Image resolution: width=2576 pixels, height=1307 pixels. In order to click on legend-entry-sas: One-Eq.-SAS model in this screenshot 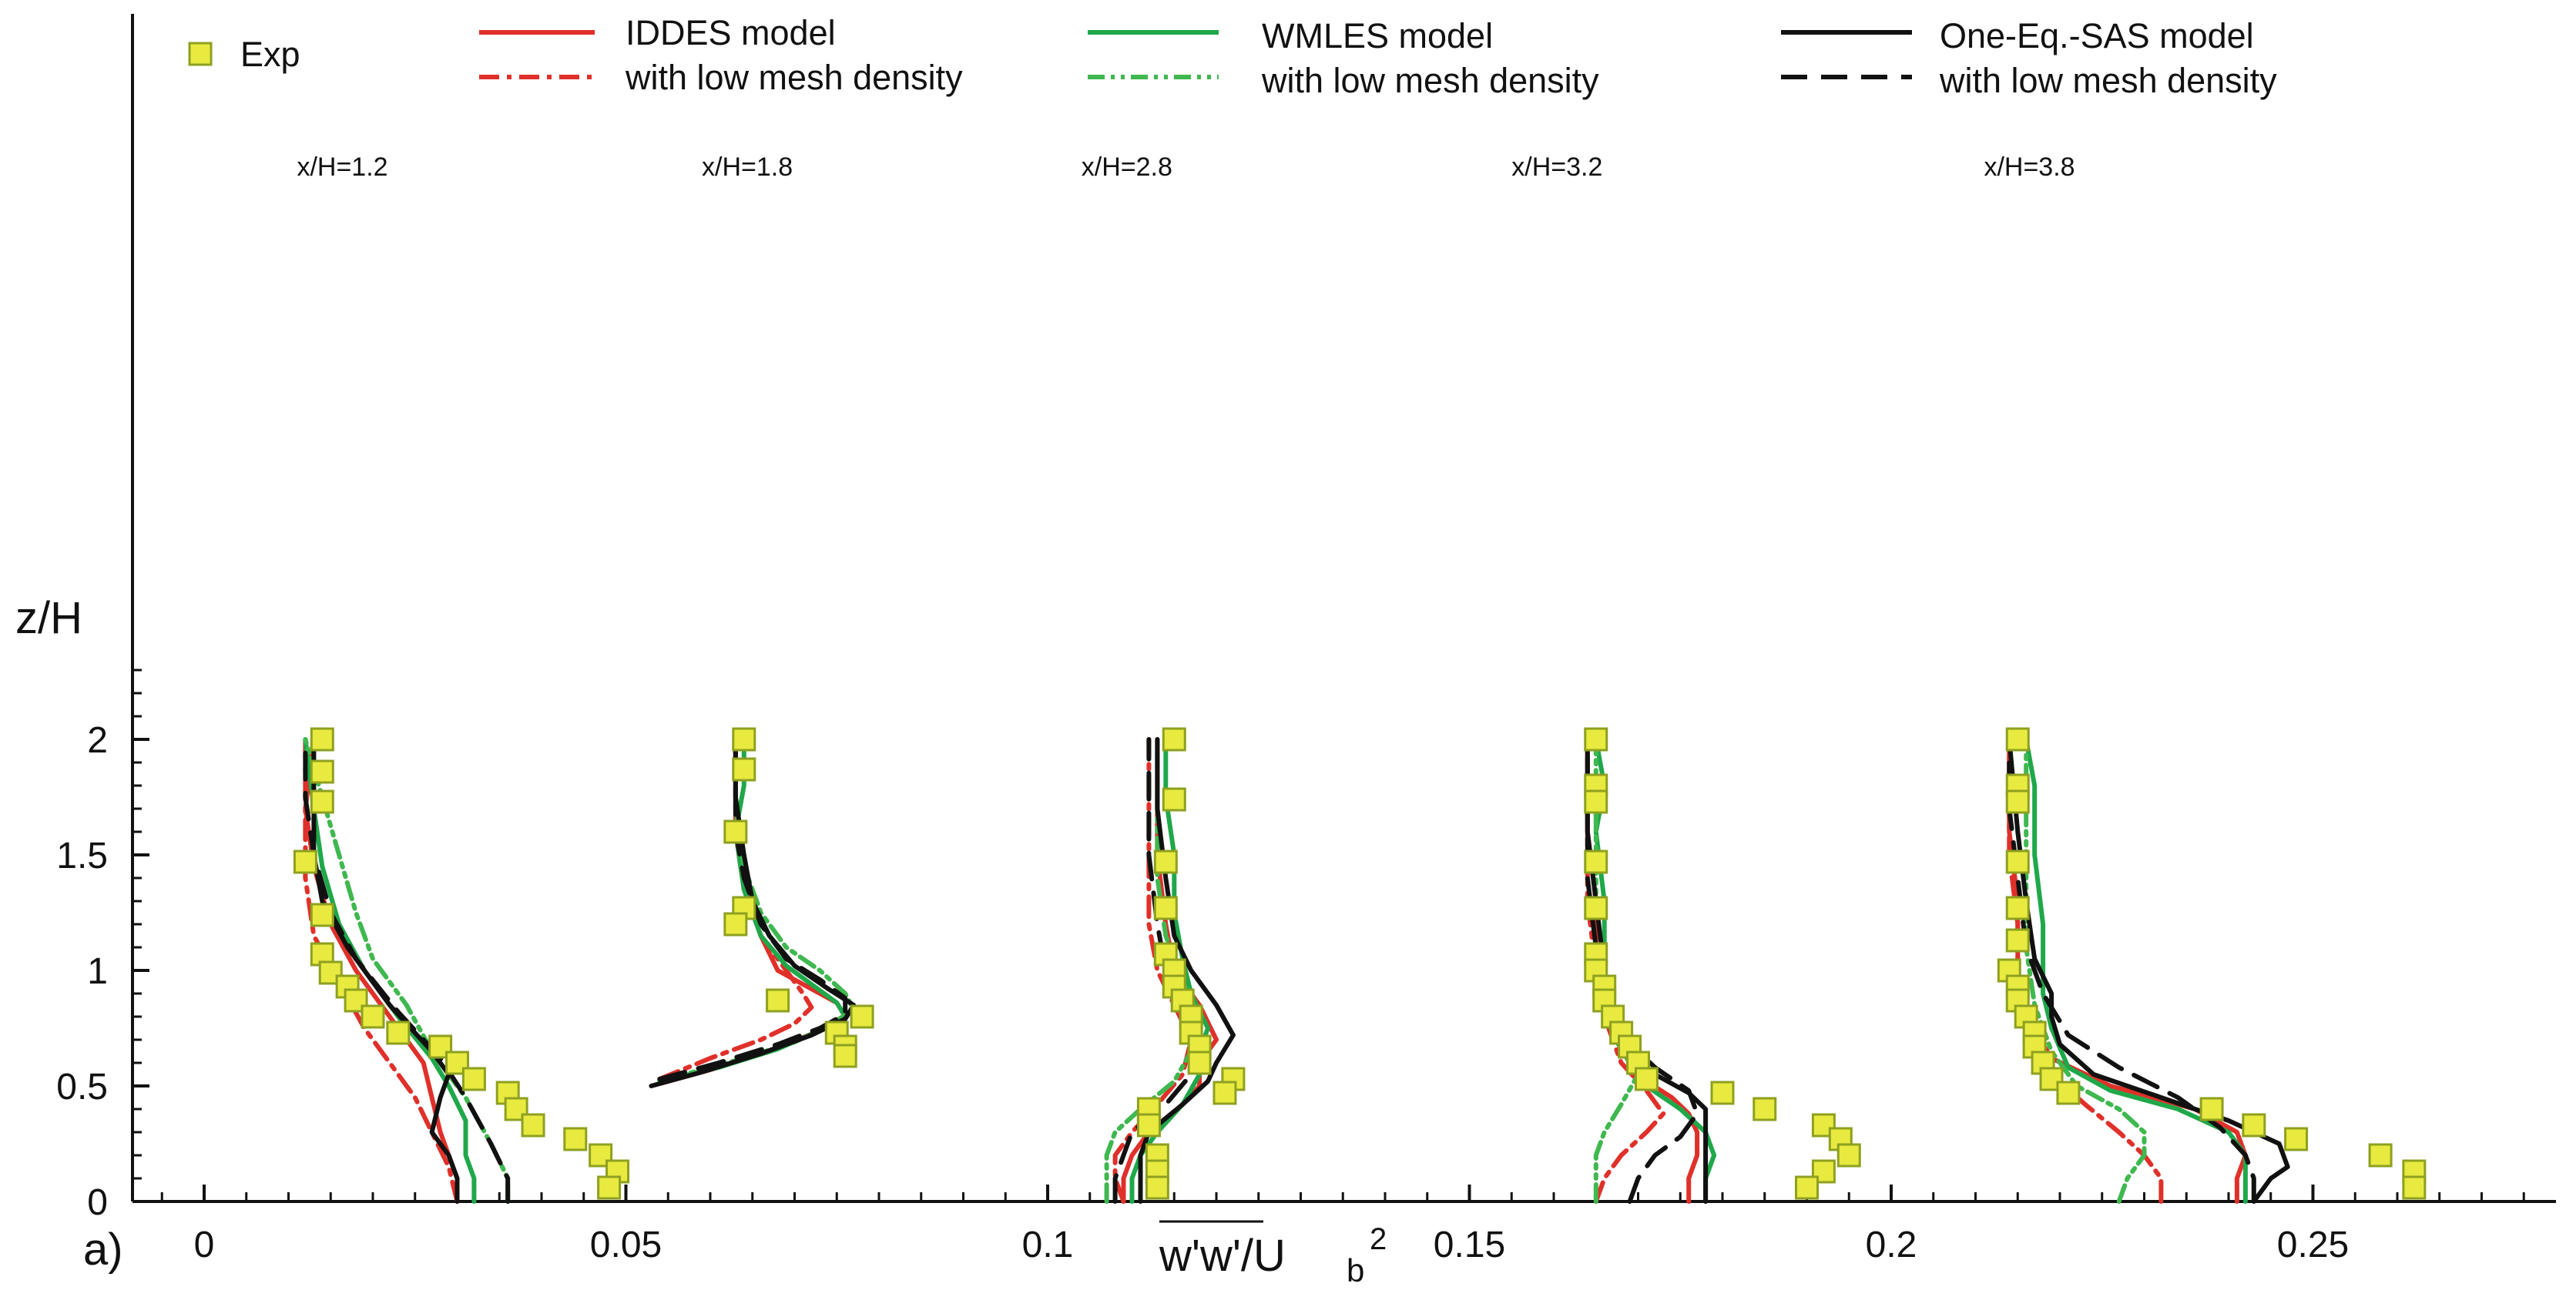, I will do `click(2017, 35)`.